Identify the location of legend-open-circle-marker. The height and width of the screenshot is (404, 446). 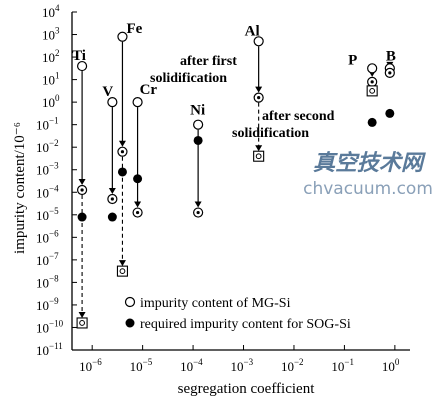
(130, 302).